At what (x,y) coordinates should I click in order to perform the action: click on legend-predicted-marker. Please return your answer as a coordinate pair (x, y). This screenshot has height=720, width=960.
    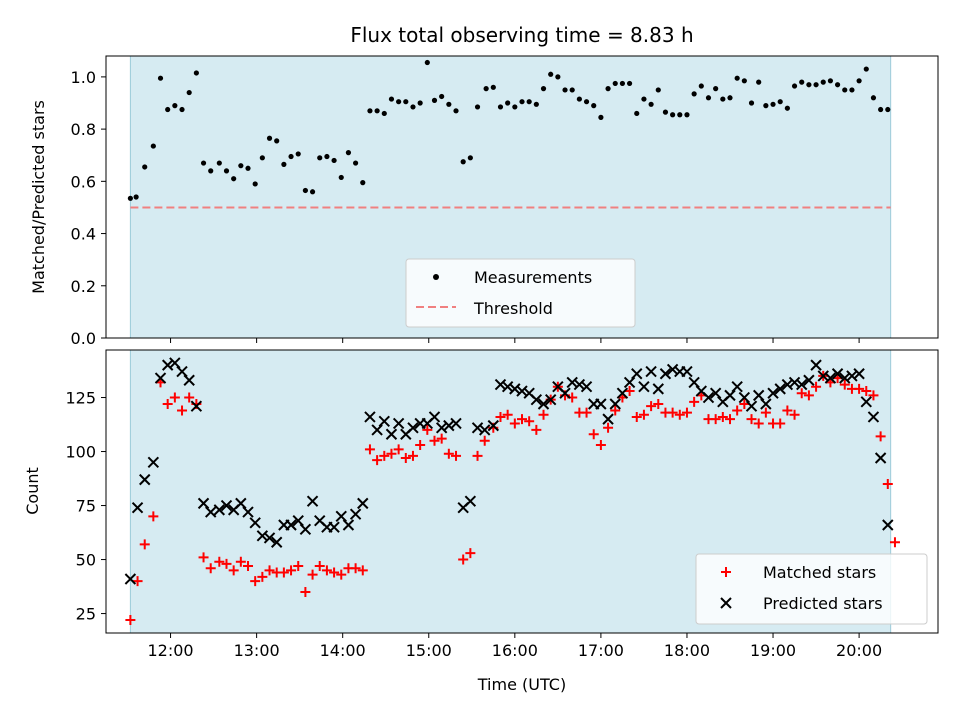
    Looking at the image, I should click on (726, 603).